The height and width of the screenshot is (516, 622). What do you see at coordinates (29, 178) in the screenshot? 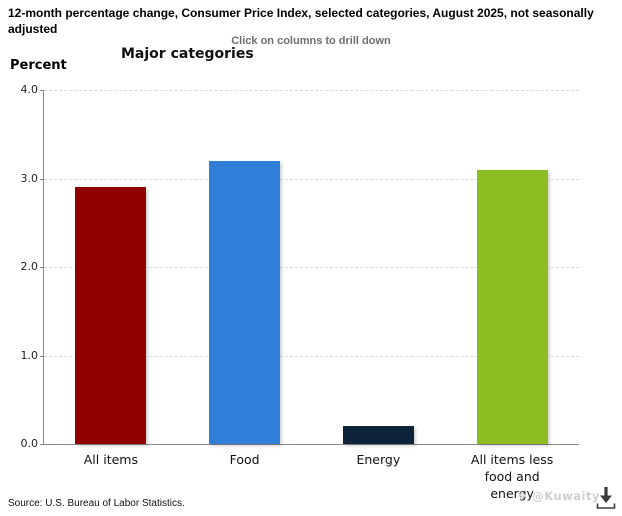
I see `y-tick-label: 3.0` at bounding box center [29, 178].